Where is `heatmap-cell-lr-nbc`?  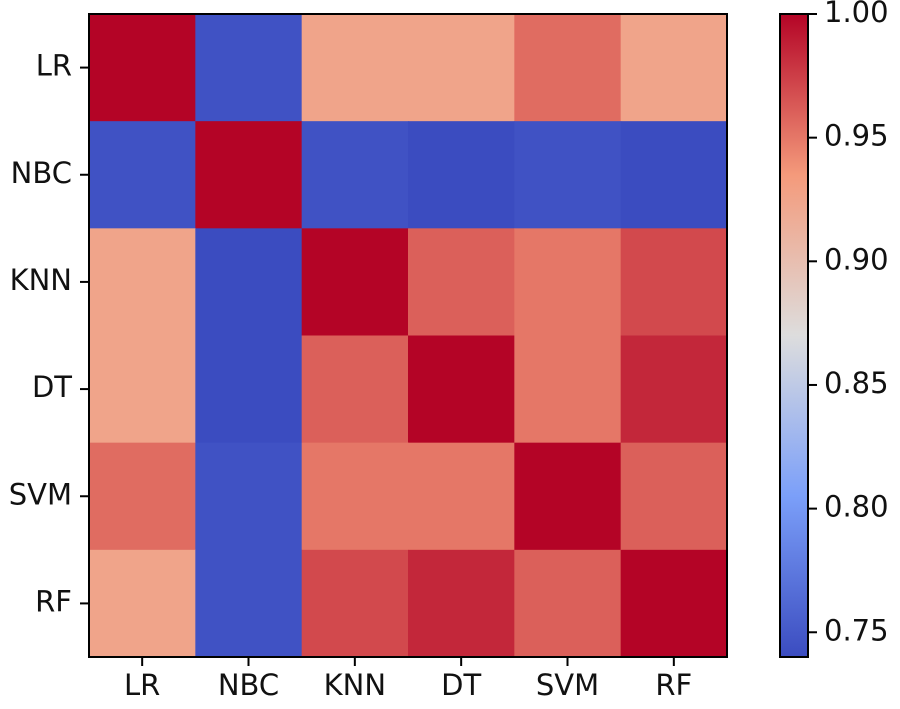
heatmap-cell-lr-nbc is located at coordinates (249, 68).